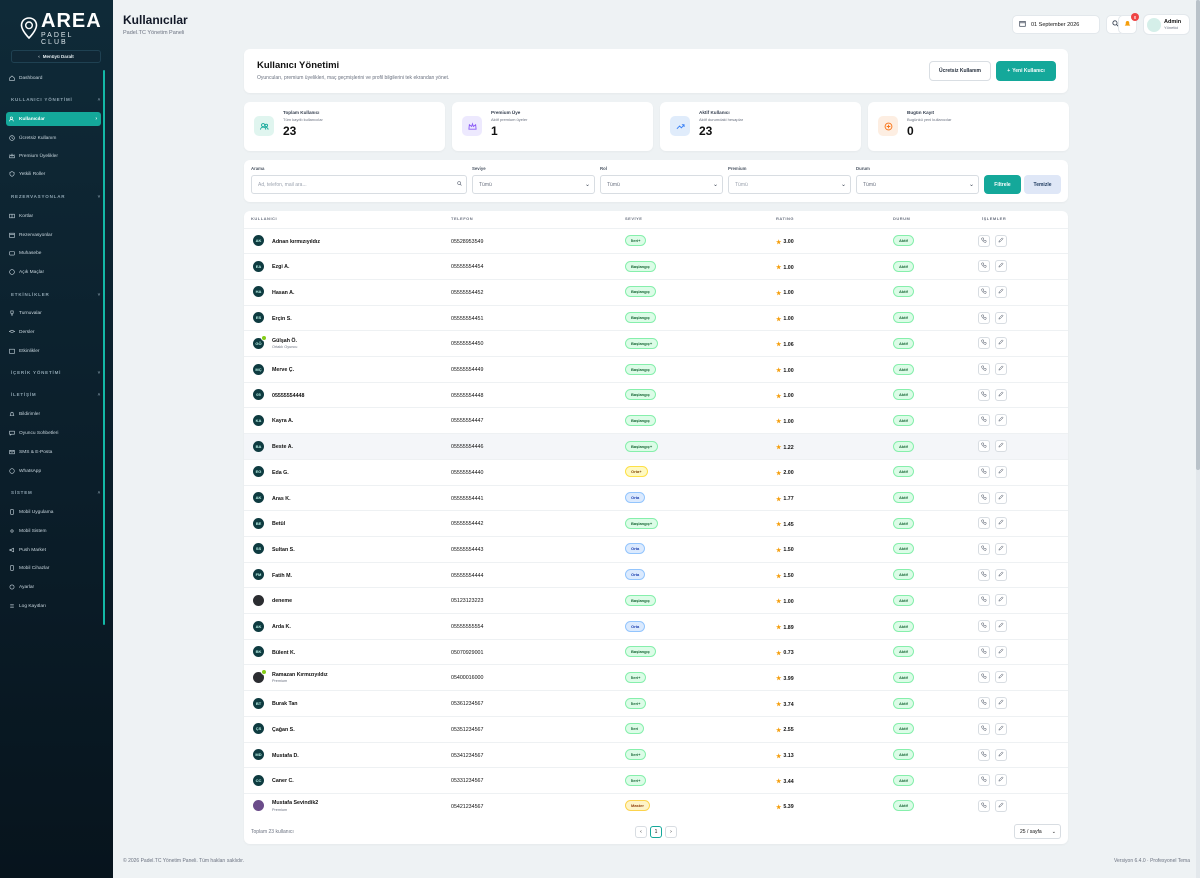 Image resolution: width=1200 pixels, height=878 pixels. Describe the element at coordinates (53, 332) in the screenshot. I see `sidebar-item-lessons: Dersler` at that location.